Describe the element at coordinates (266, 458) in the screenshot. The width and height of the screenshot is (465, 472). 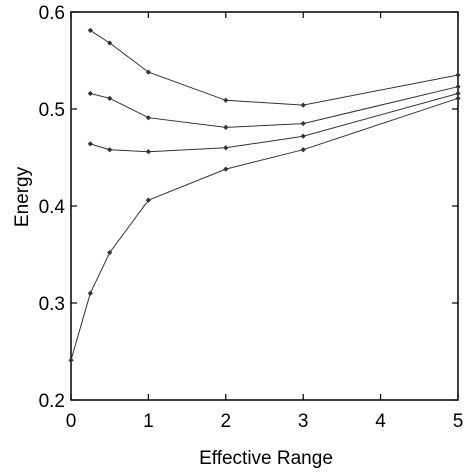
I see `x-axis-title: Effective Range` at that location.